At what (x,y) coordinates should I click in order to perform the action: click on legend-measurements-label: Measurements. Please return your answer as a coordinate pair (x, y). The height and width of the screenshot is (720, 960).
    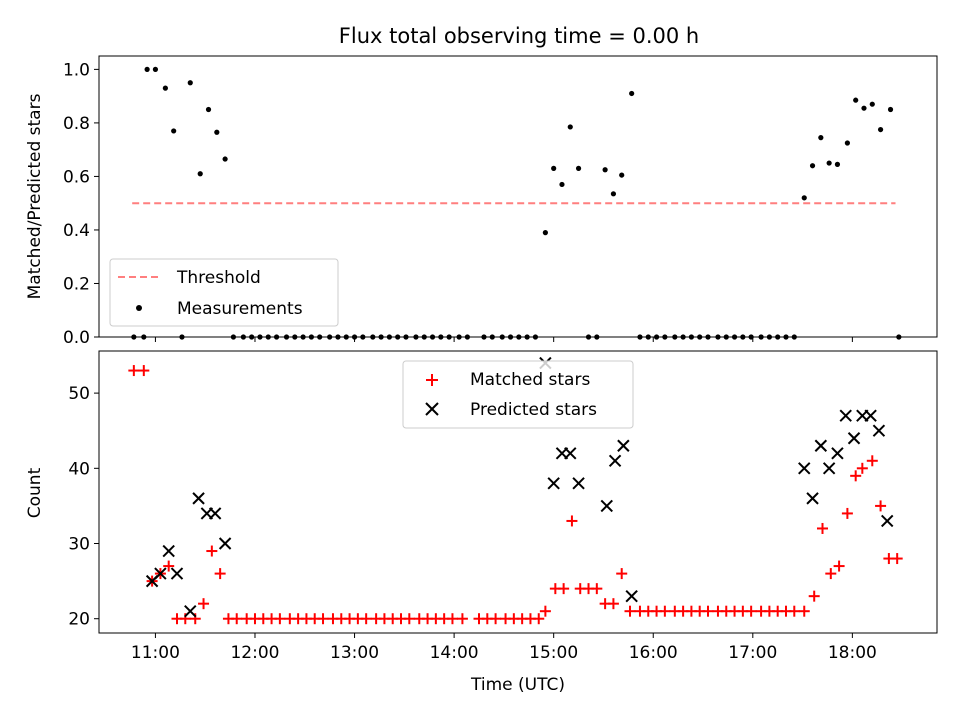
    Looking at the image, I should click on (240, 309).